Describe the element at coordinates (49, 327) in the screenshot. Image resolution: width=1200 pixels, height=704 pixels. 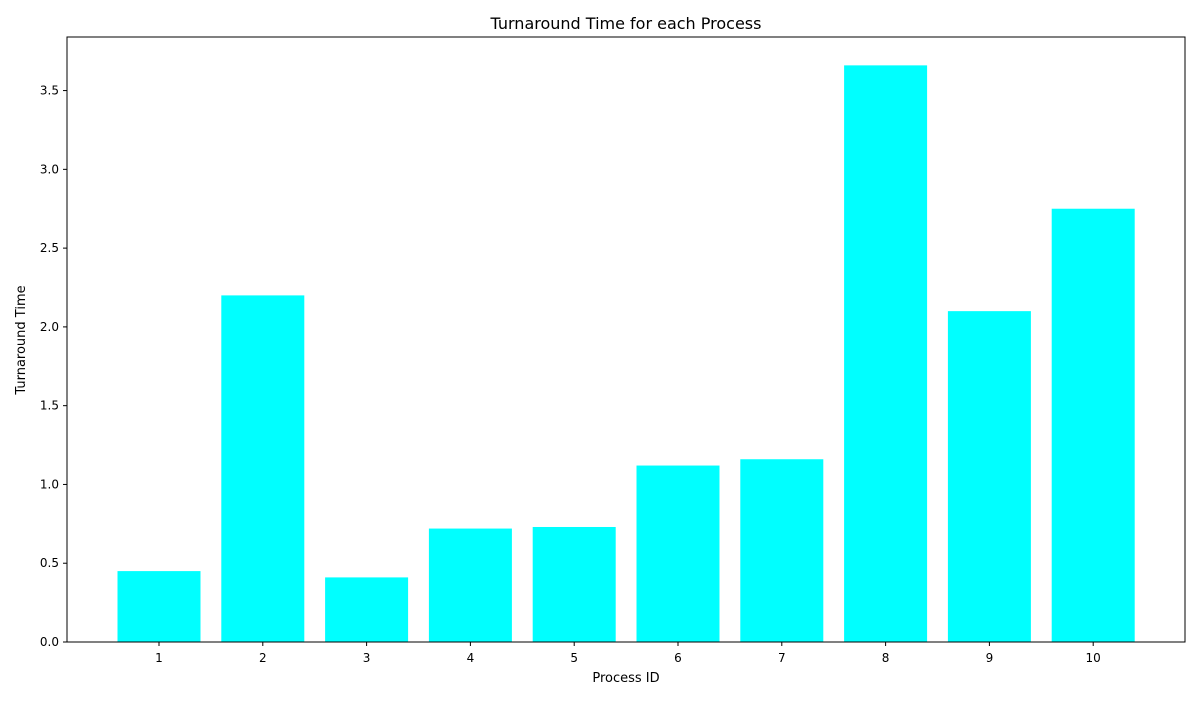
I see `y-tick-label: 2.0` at that location.